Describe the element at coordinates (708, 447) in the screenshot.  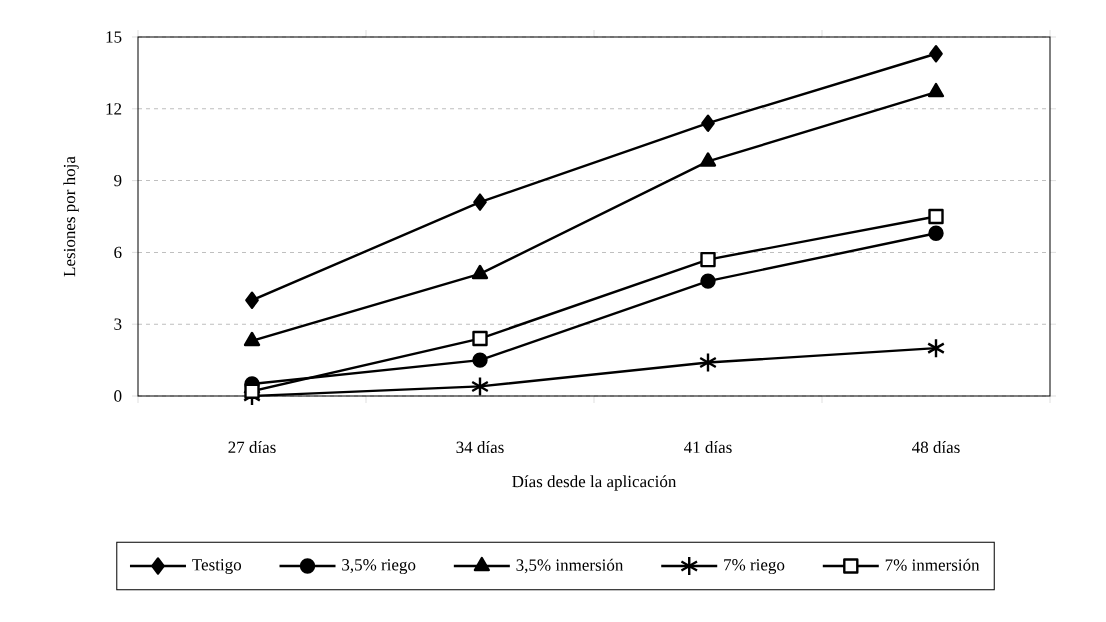
I see `x-tick-label: 41 días` at that location.